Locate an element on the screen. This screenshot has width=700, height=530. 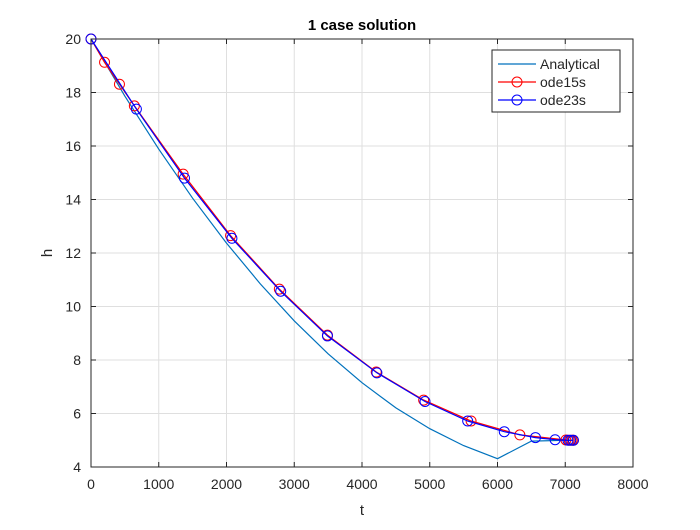
x-tick-label: 6000 is located at coordinates (497, 484).